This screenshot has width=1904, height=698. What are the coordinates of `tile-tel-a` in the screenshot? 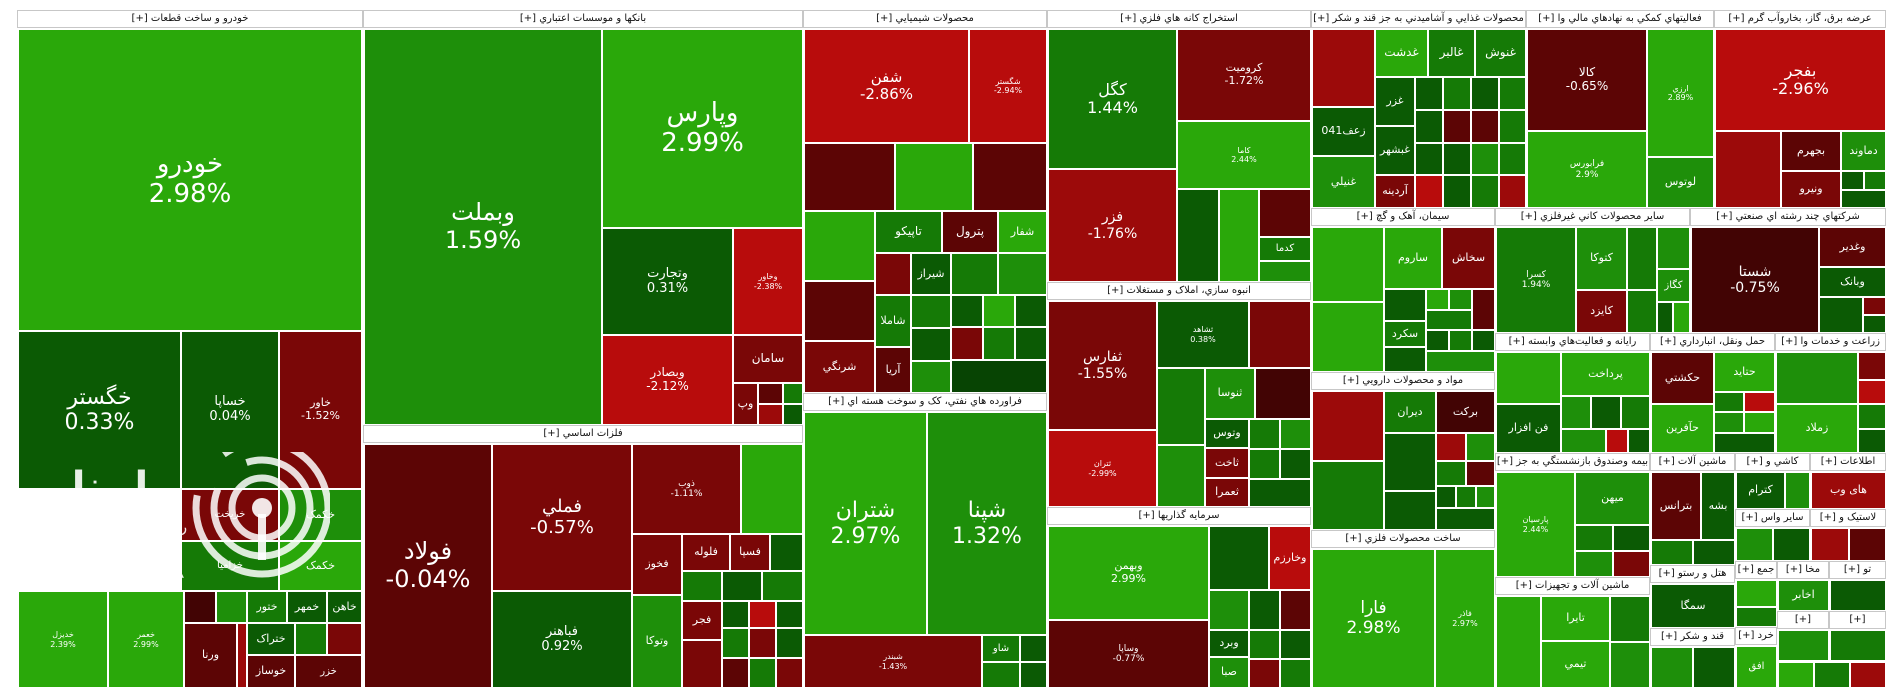 It's located at (1858, 595).